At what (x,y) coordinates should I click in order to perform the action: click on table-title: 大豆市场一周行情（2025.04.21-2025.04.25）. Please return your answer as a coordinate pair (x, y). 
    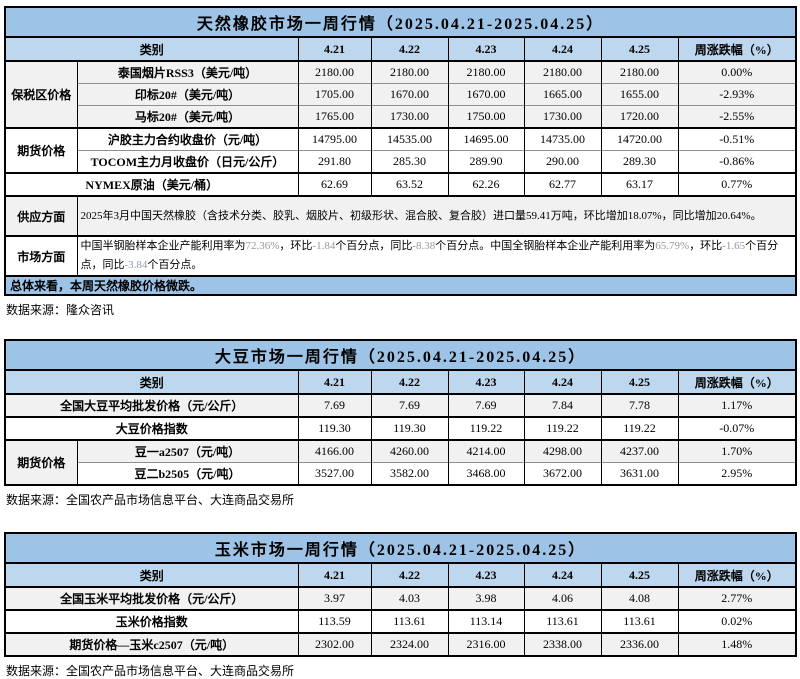
    Looking at the image, I should click on (400, 354).